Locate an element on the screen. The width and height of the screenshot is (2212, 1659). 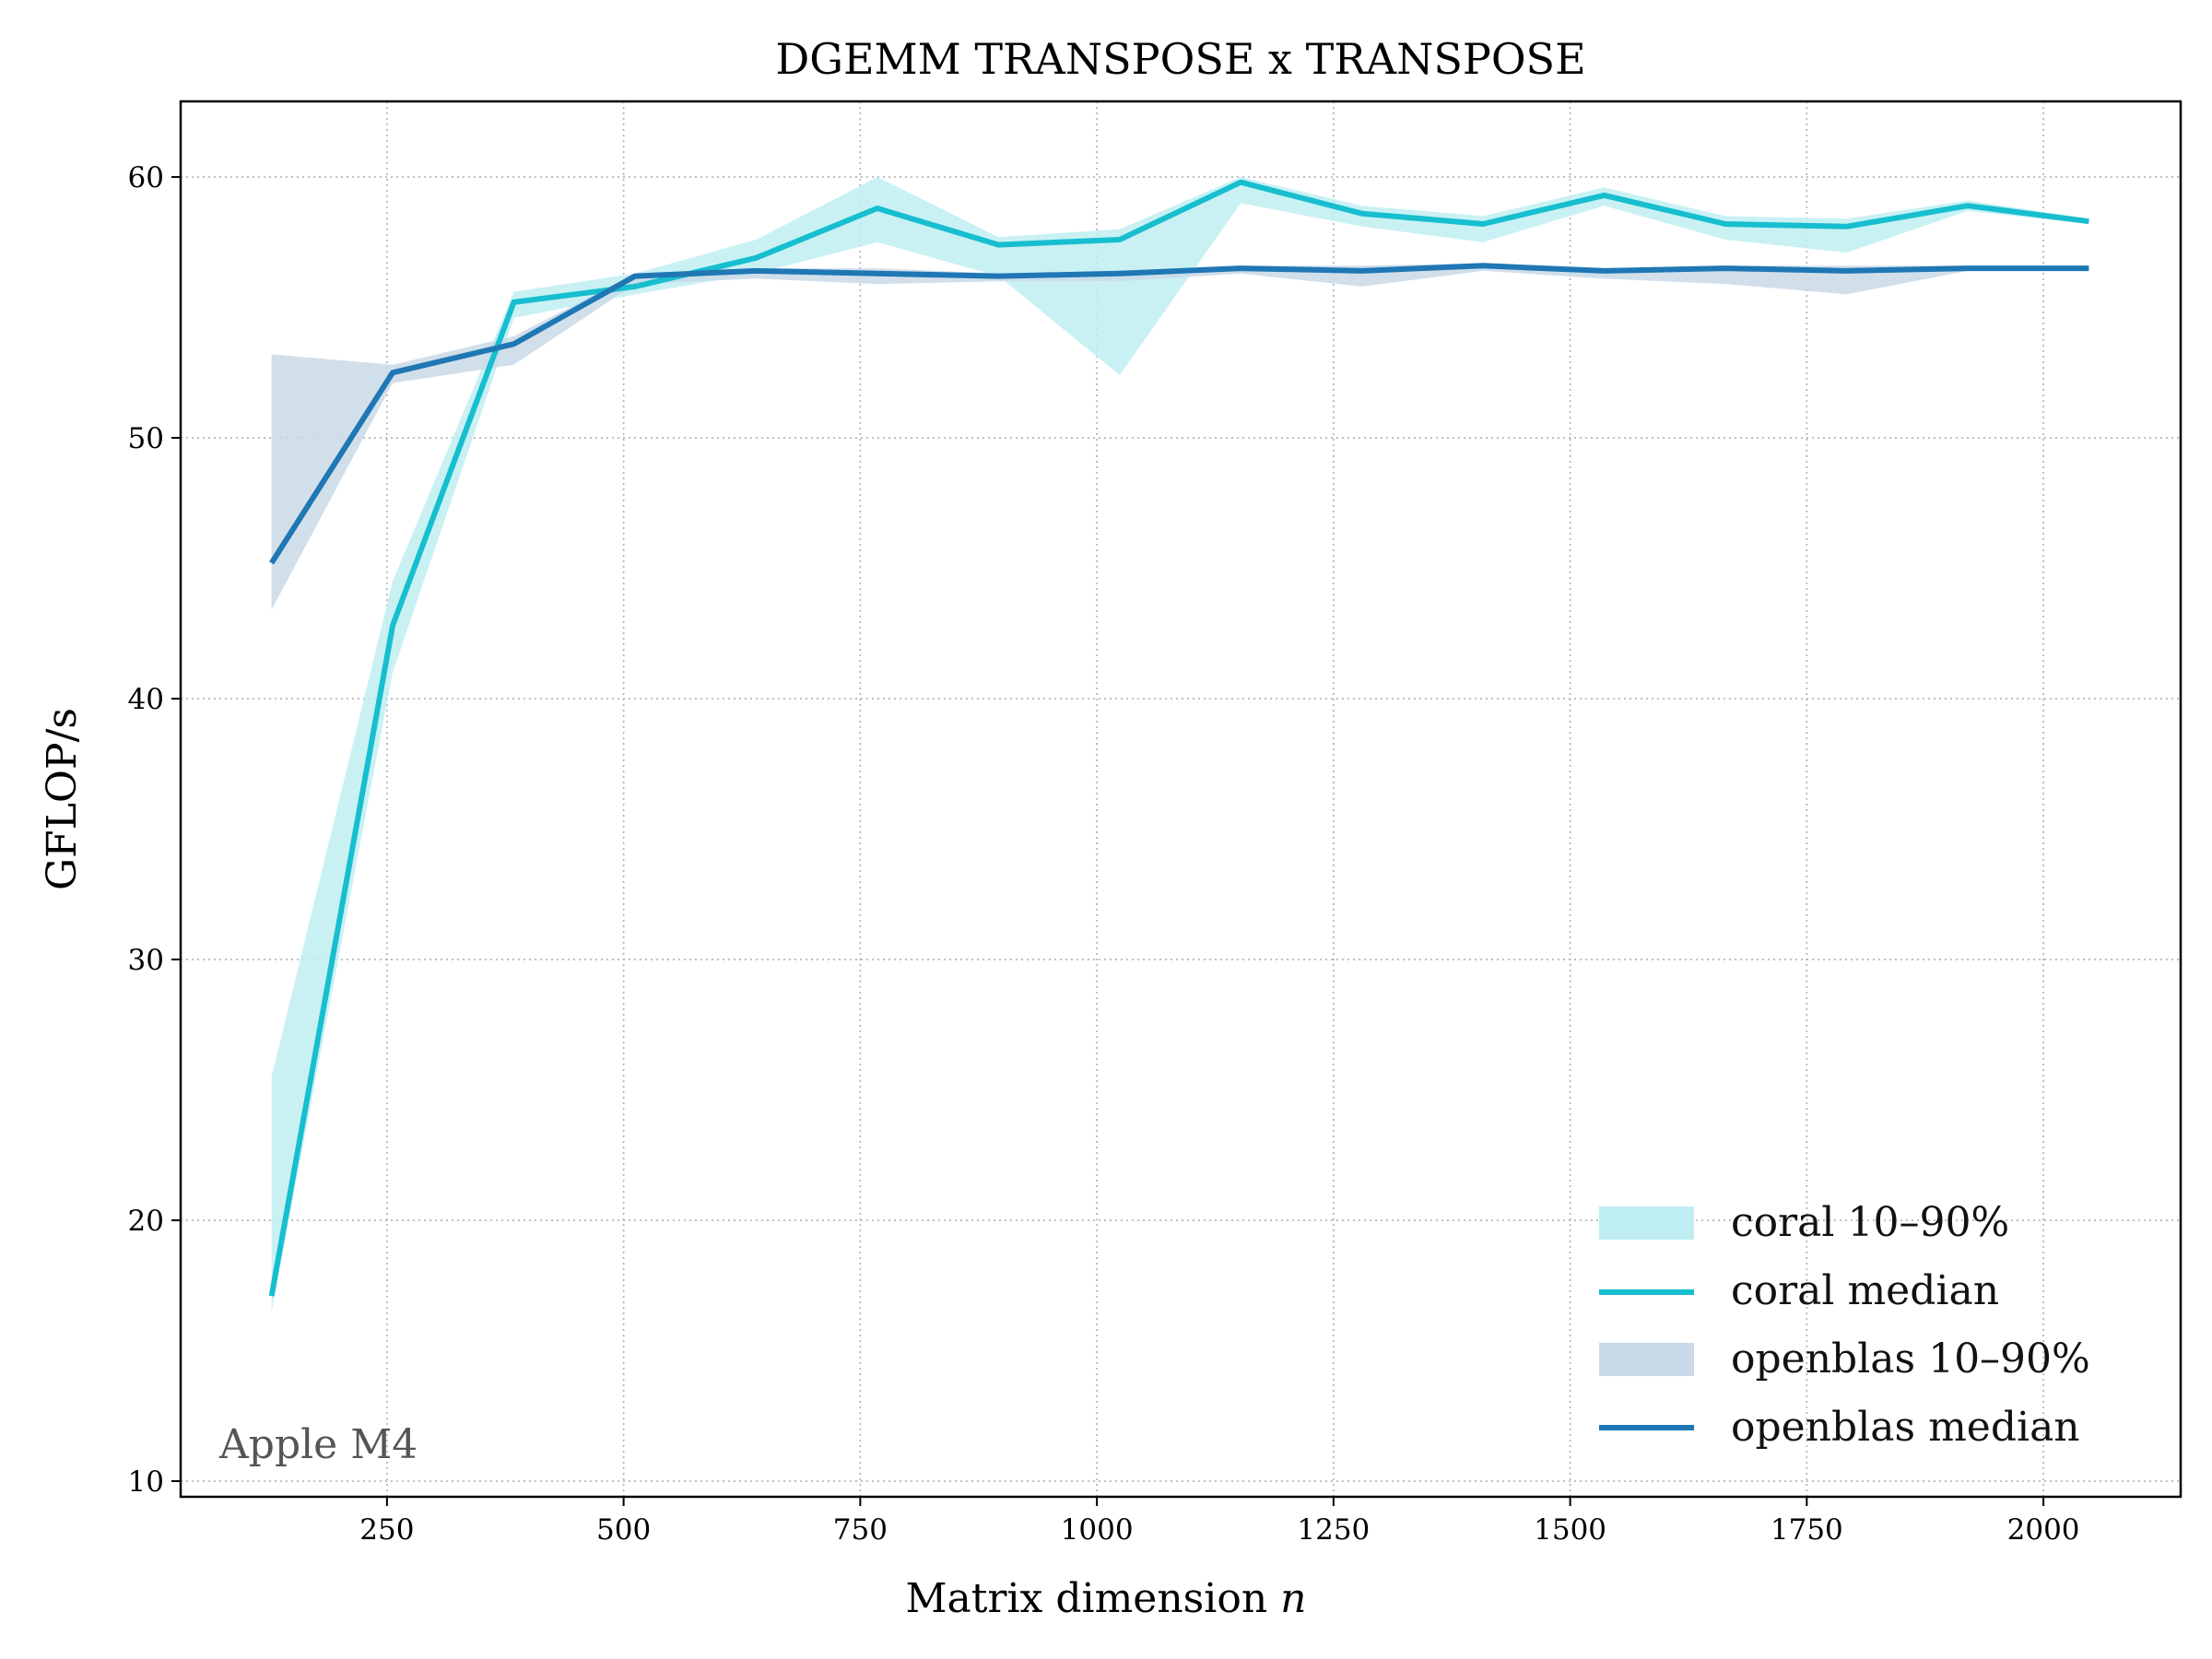
legend-label-coral-median: coral median is located at coordinates (1865, 1290).